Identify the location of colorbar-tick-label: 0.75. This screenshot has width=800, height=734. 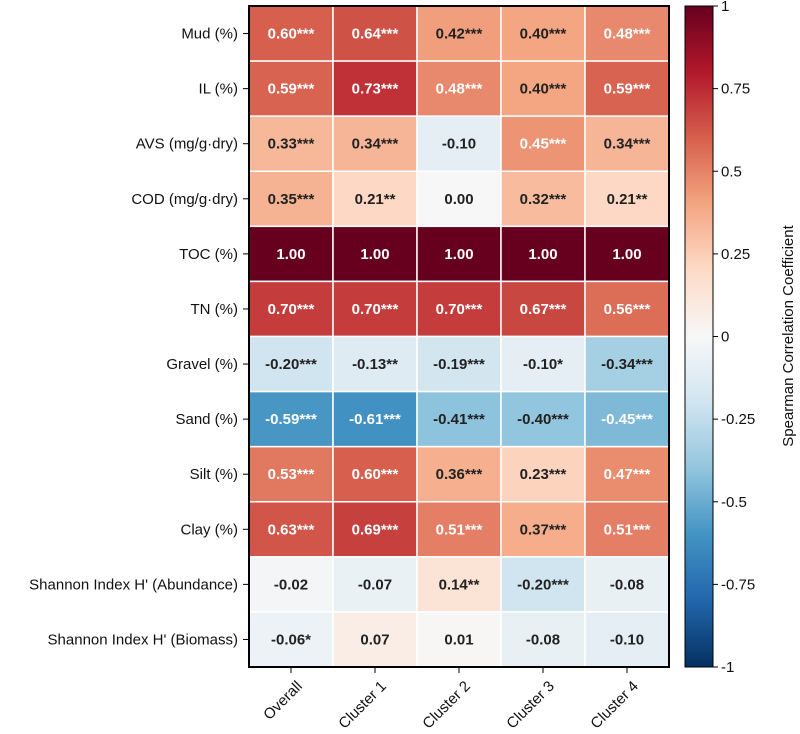
(735, 89).